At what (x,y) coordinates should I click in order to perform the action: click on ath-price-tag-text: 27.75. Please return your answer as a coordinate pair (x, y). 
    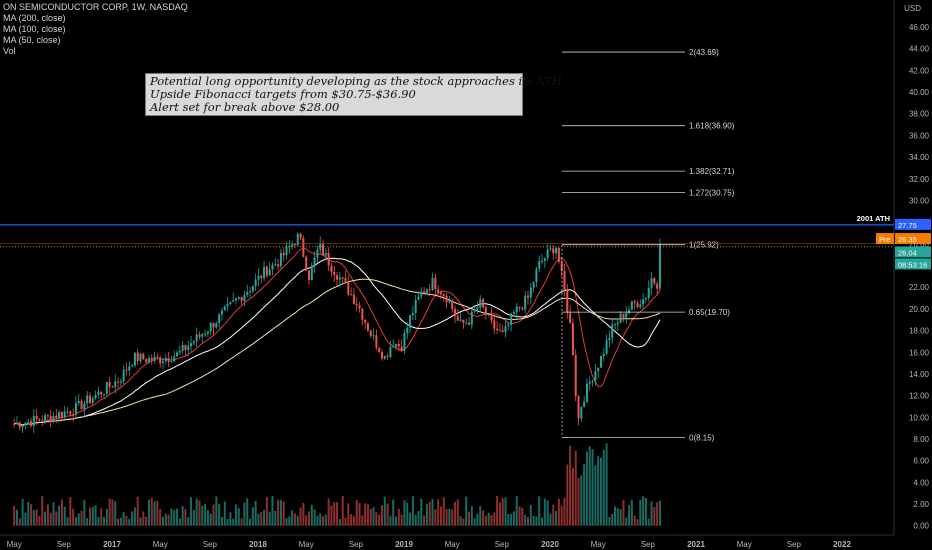
    Looking at the image, I should click on (907, 225).